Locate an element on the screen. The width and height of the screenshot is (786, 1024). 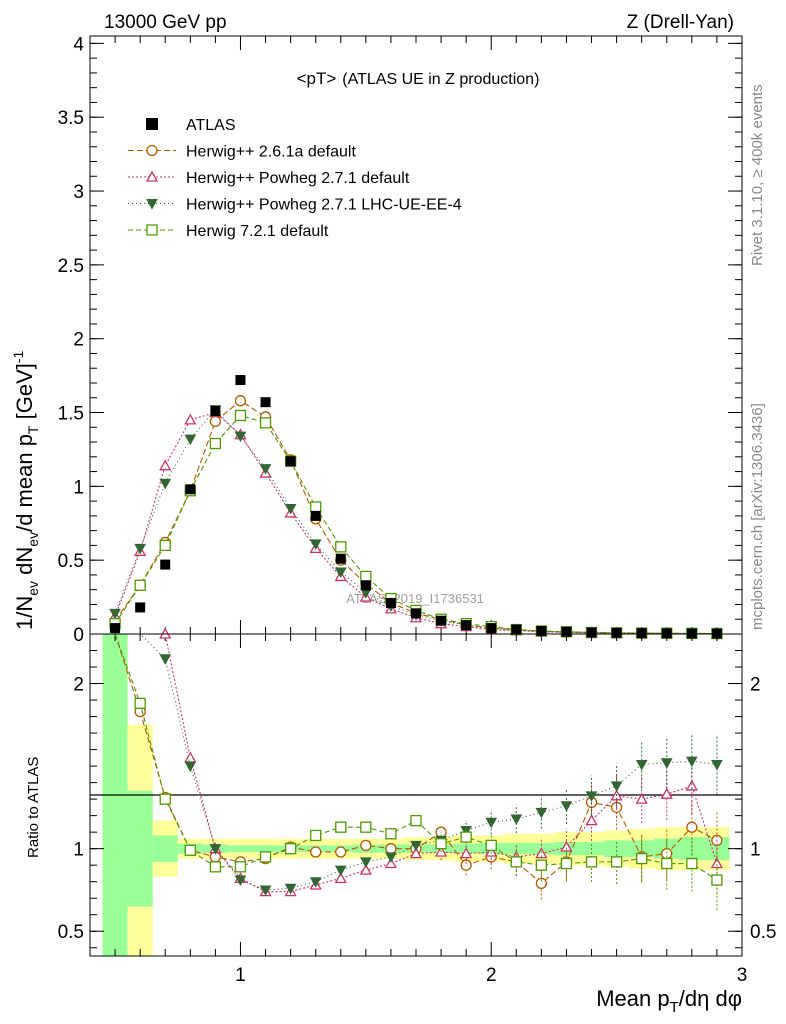
x-tick-labels: 1 2 3 is located at coordinates (491, 975).